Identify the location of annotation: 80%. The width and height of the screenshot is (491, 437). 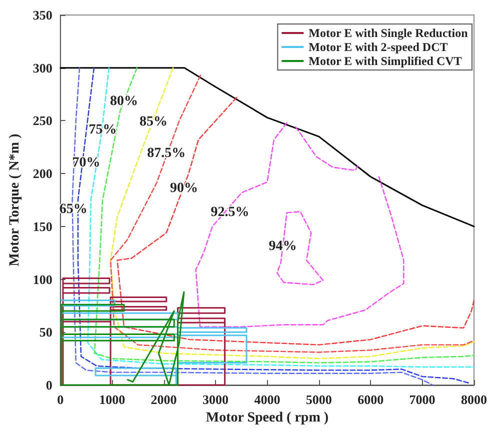
(124, 102).